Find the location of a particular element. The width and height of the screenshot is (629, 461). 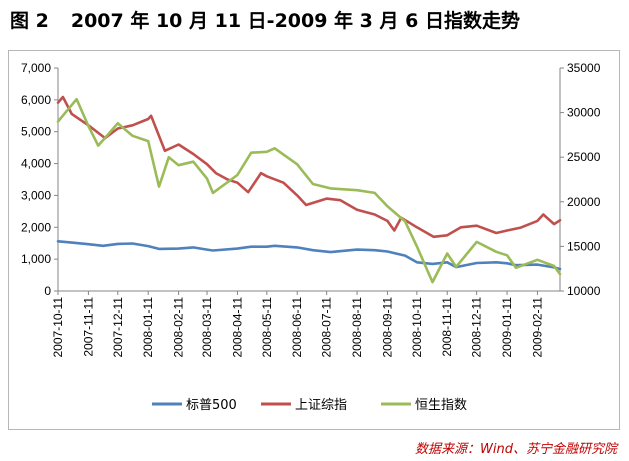

y-left-tick-label: 4,000 is located at coordinates (36, 164).